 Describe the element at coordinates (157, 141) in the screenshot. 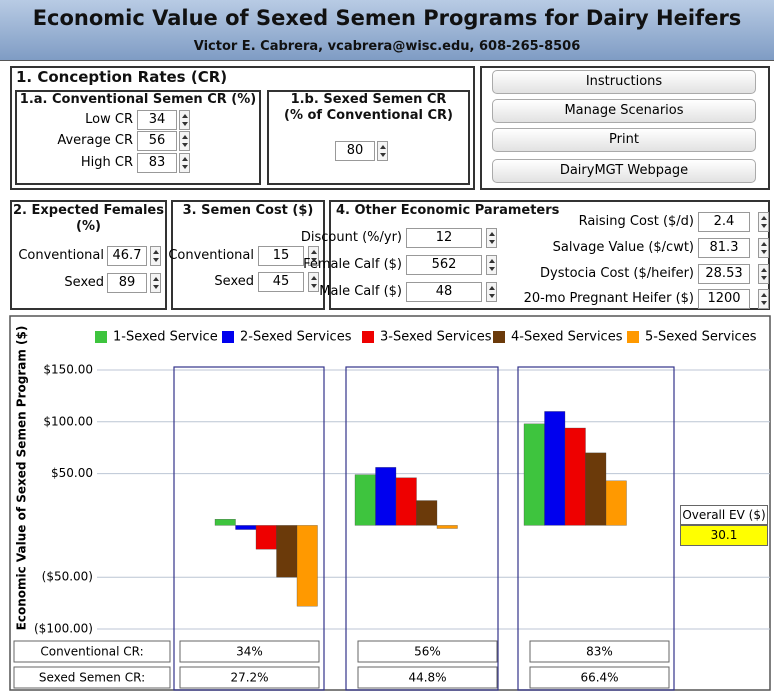

I see `number-input: 56` at that location.